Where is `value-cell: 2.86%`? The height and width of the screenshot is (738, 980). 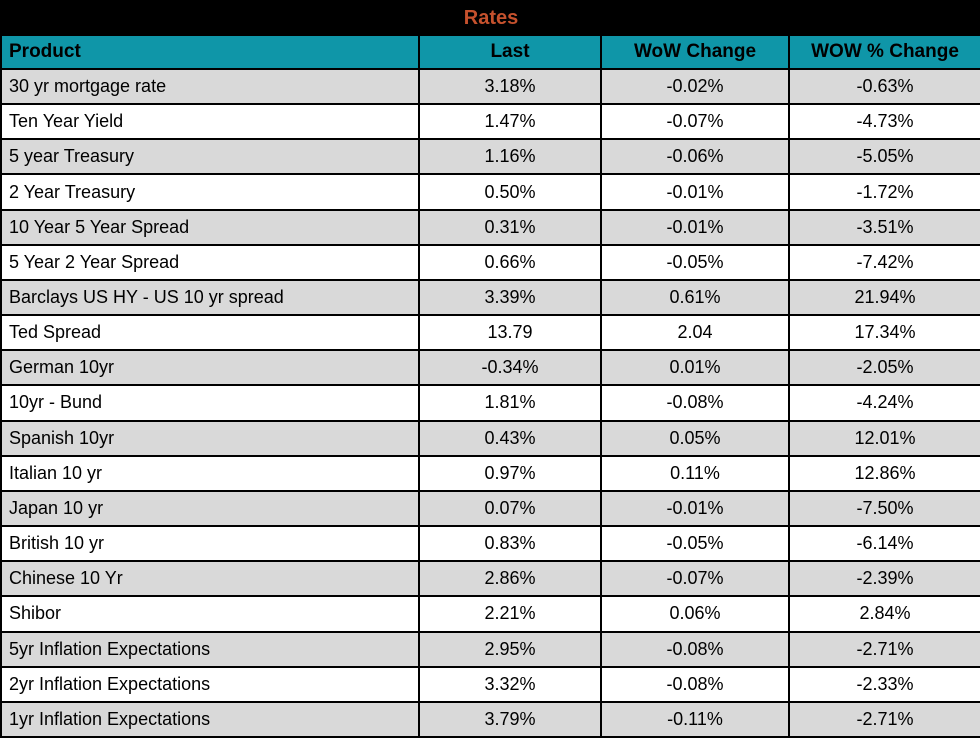 value-cell: 2.86% is located at coordinates (510, 579).